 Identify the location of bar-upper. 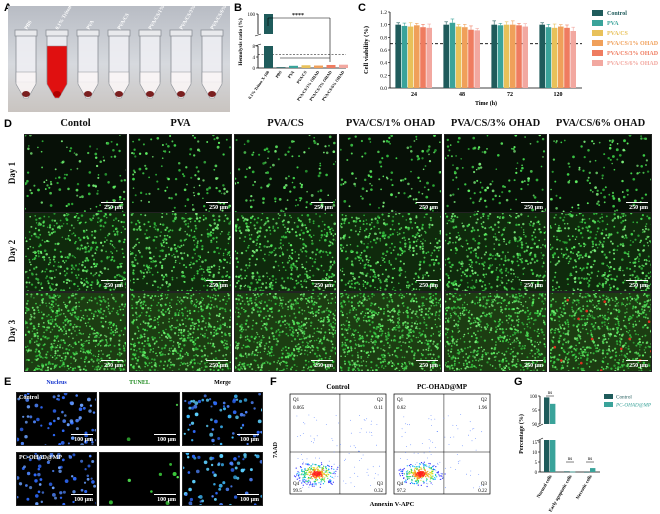
(553, 413).